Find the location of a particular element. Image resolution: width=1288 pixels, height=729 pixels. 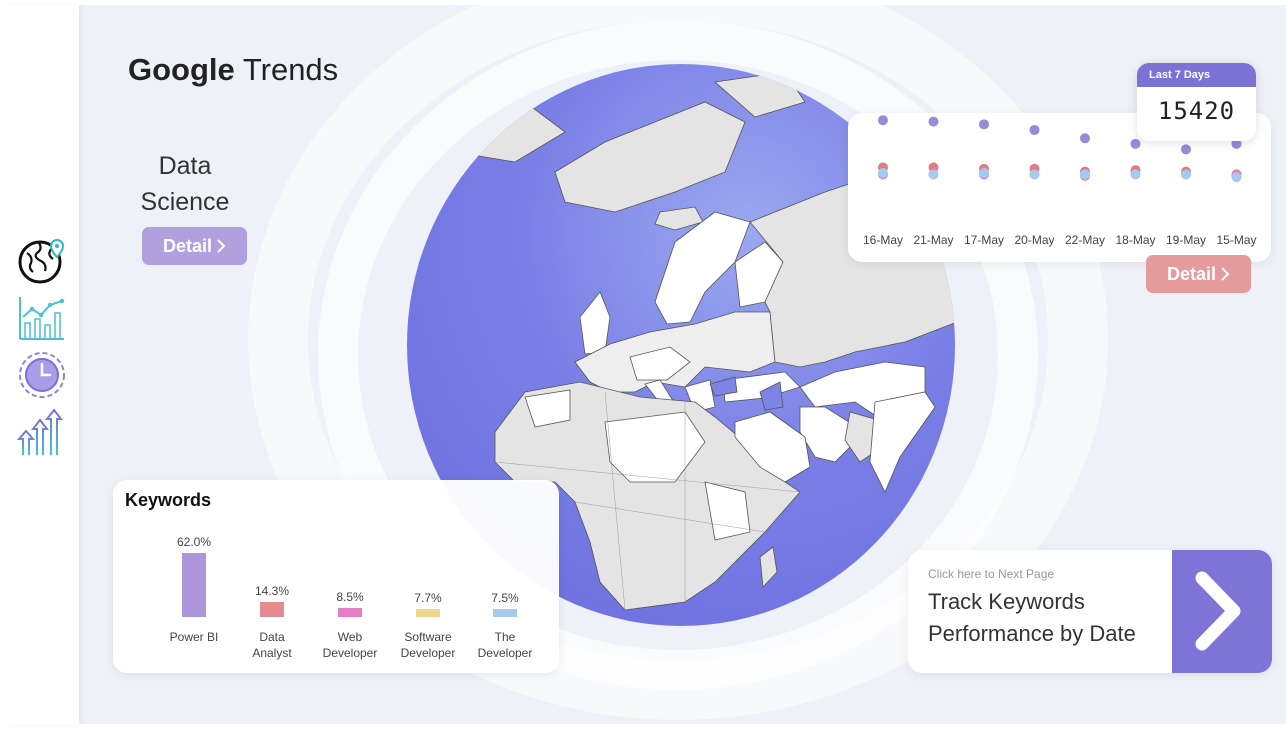

date-tick-label: 16-May is located at coordinates (883, 240).